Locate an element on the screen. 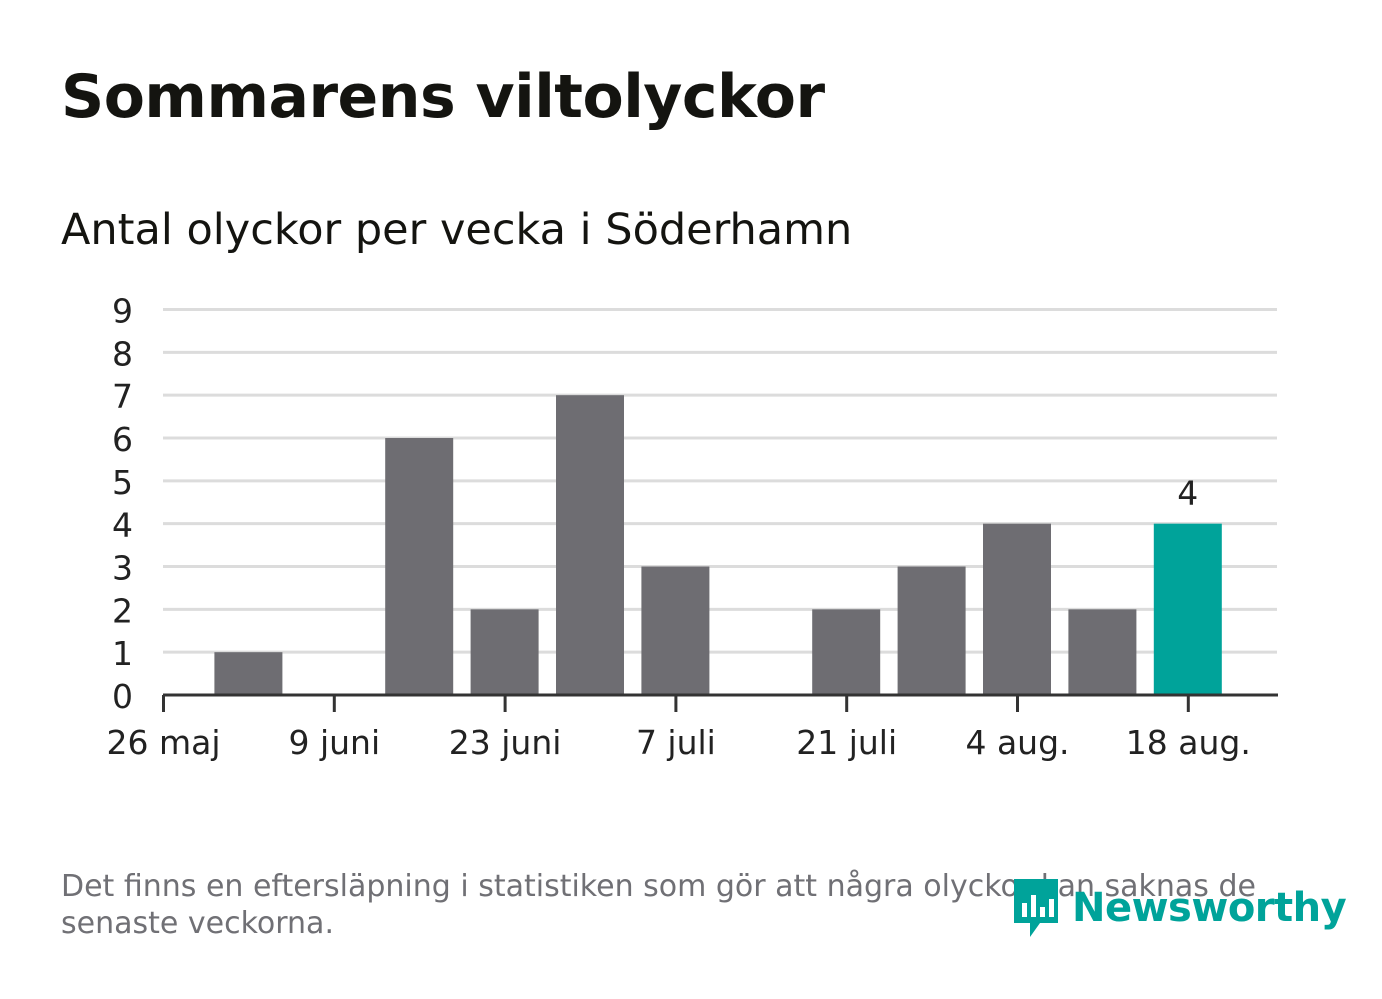 The width and height of the screenshot is (1382, 999). x-tick-label: 23 juni is located at coordinates (505, 742).